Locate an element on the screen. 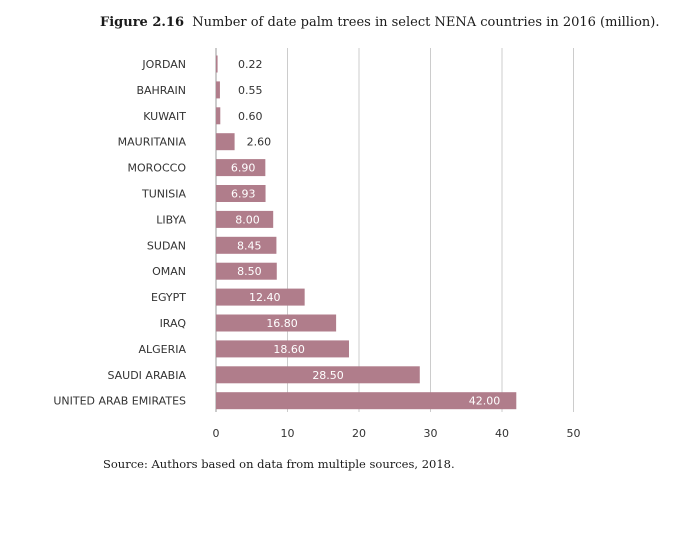  bar-united-arab-emirates is located at coordinates (366, 401).